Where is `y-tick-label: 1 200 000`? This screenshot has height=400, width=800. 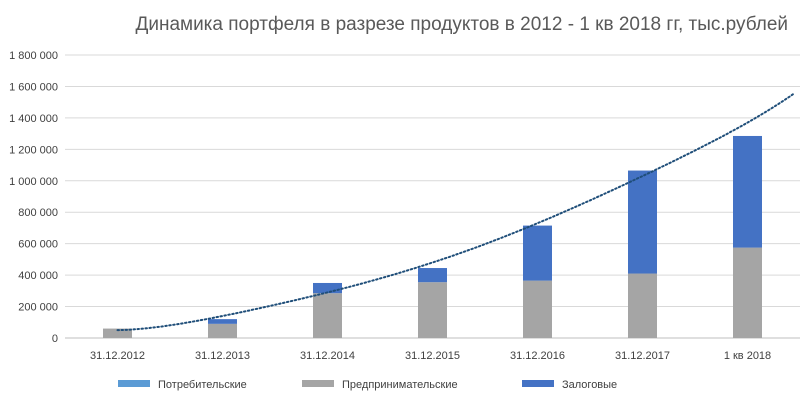 y-tick-label: 1 200 000 is located at coordinates (33, 150).